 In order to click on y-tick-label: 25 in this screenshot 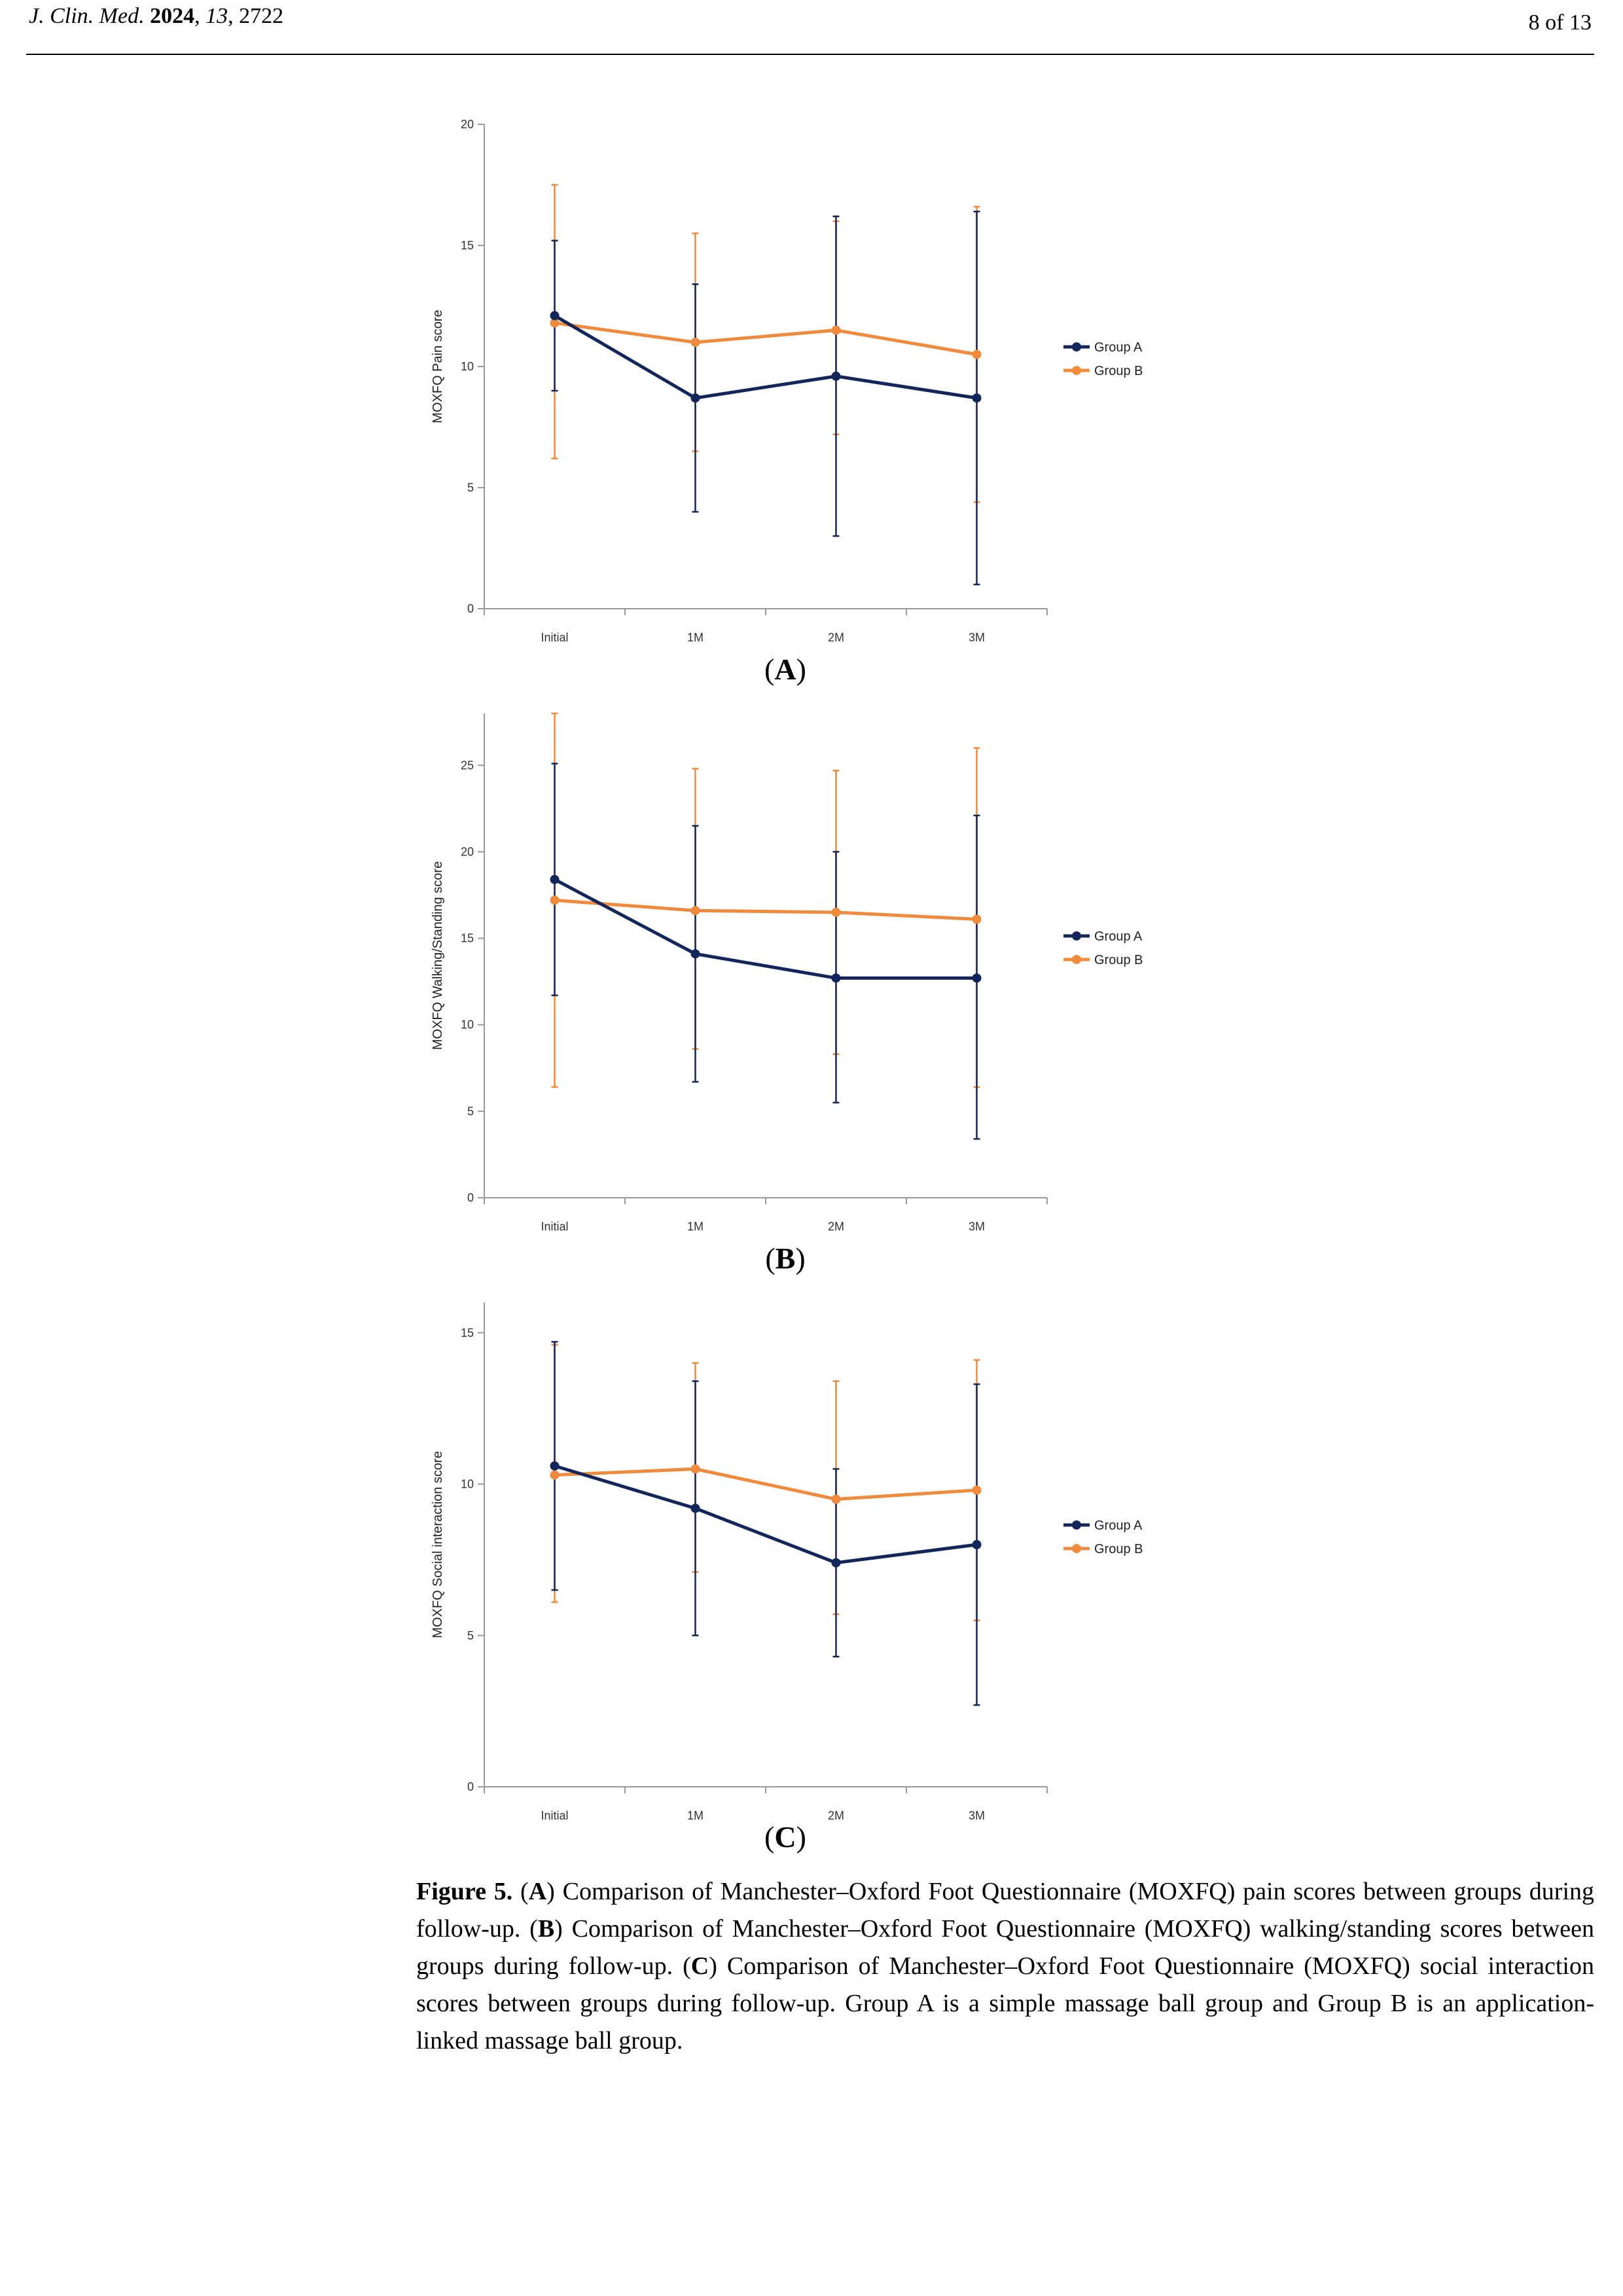, I will do `click(467, 765)`.